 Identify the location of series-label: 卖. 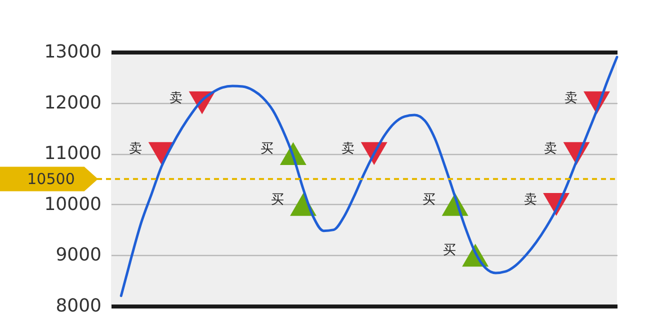
(530, 200).